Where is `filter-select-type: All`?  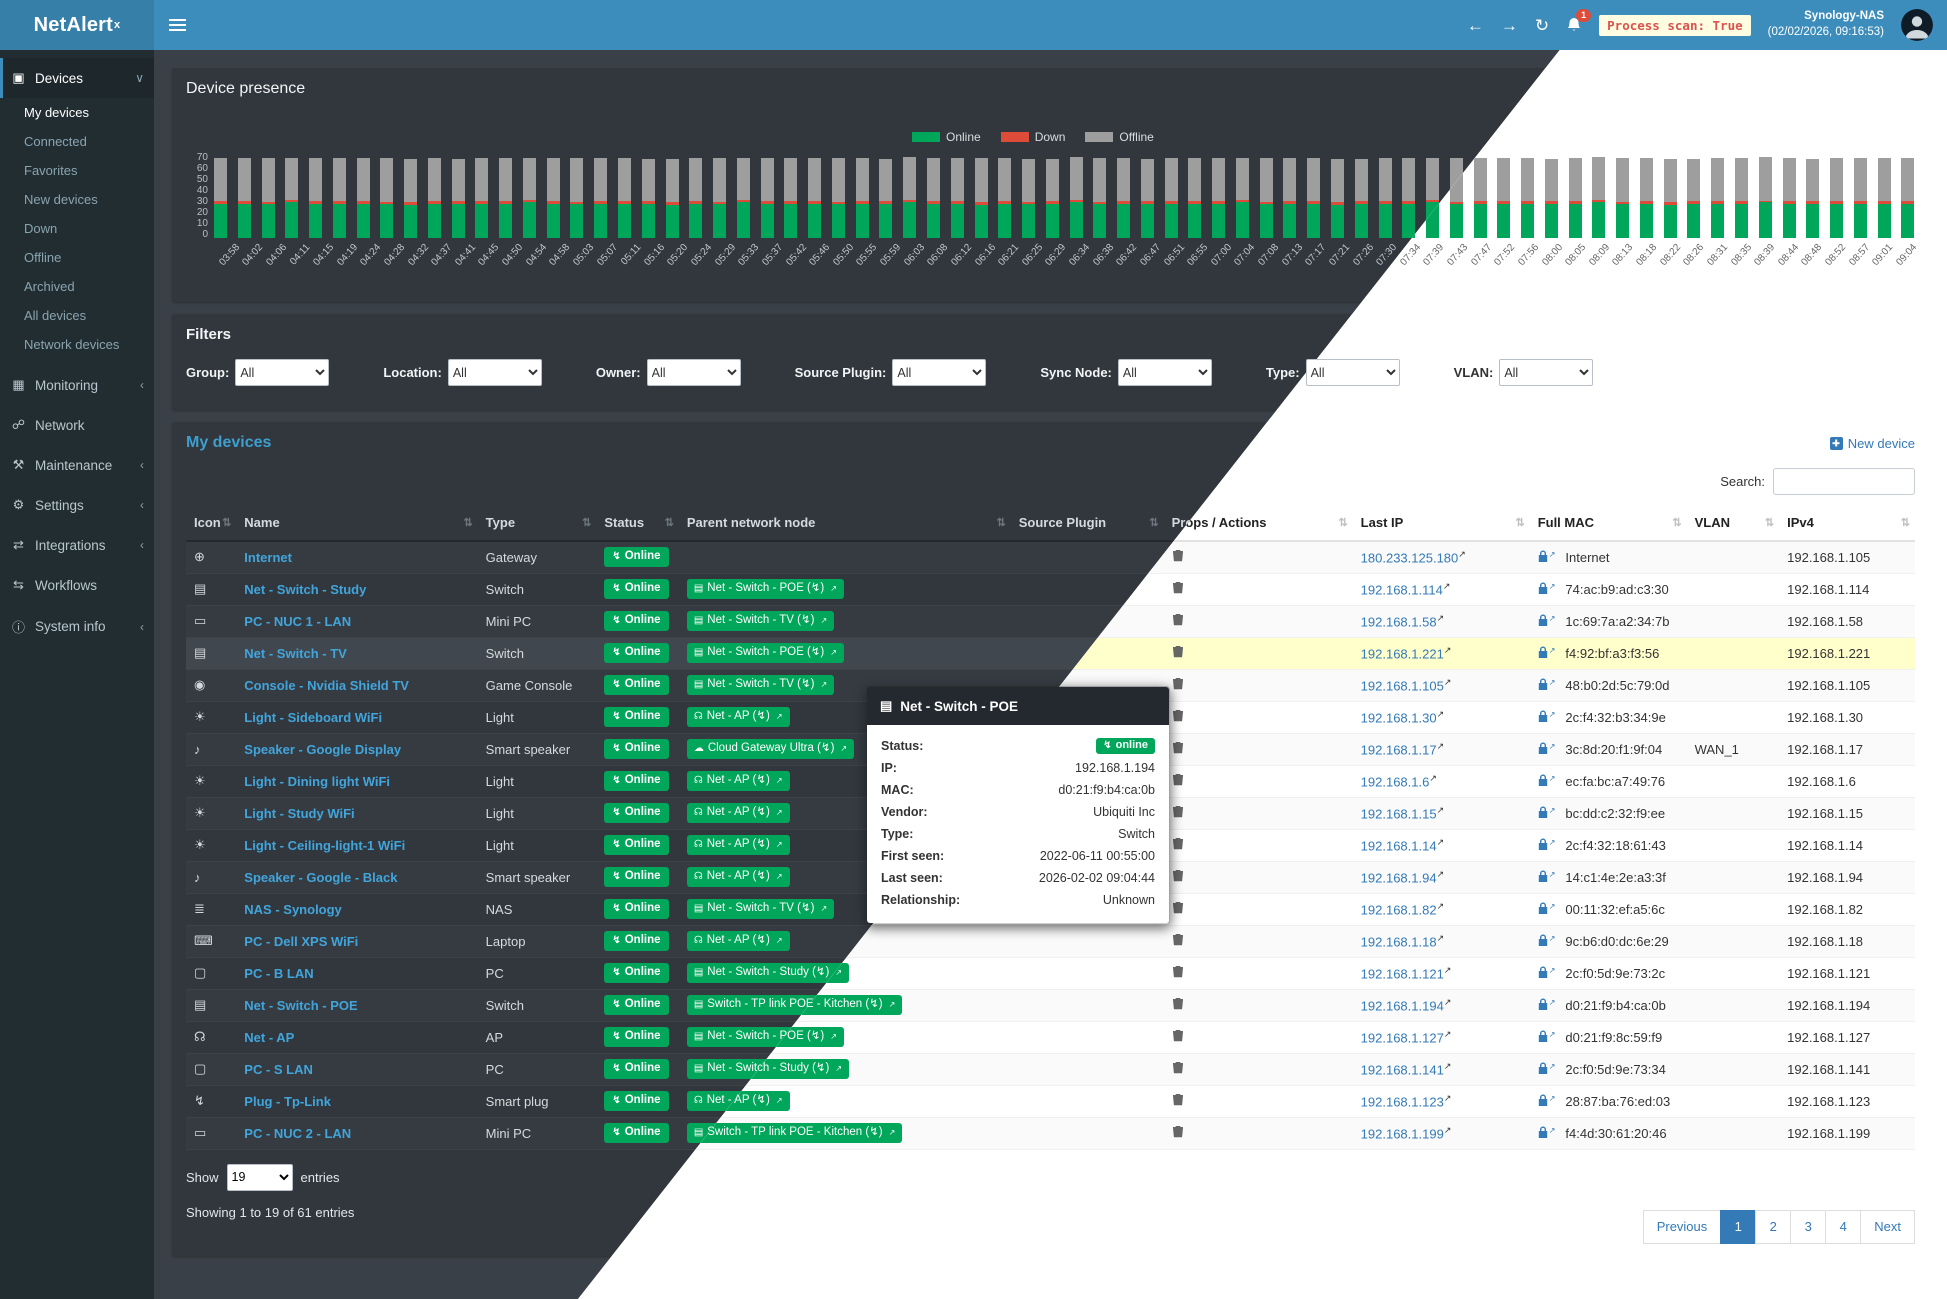
filter-select-type: All is located at coordinates (1352, 372).